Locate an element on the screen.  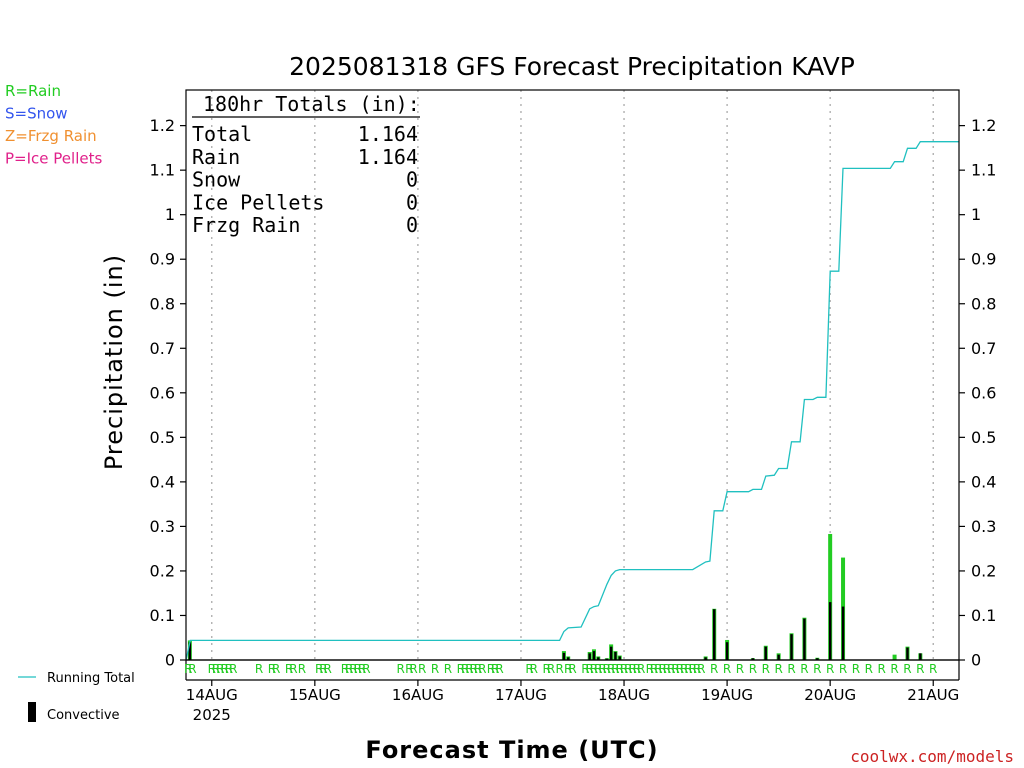
y-tick-label-right: 0.8 is located at coordinates (983, 303).